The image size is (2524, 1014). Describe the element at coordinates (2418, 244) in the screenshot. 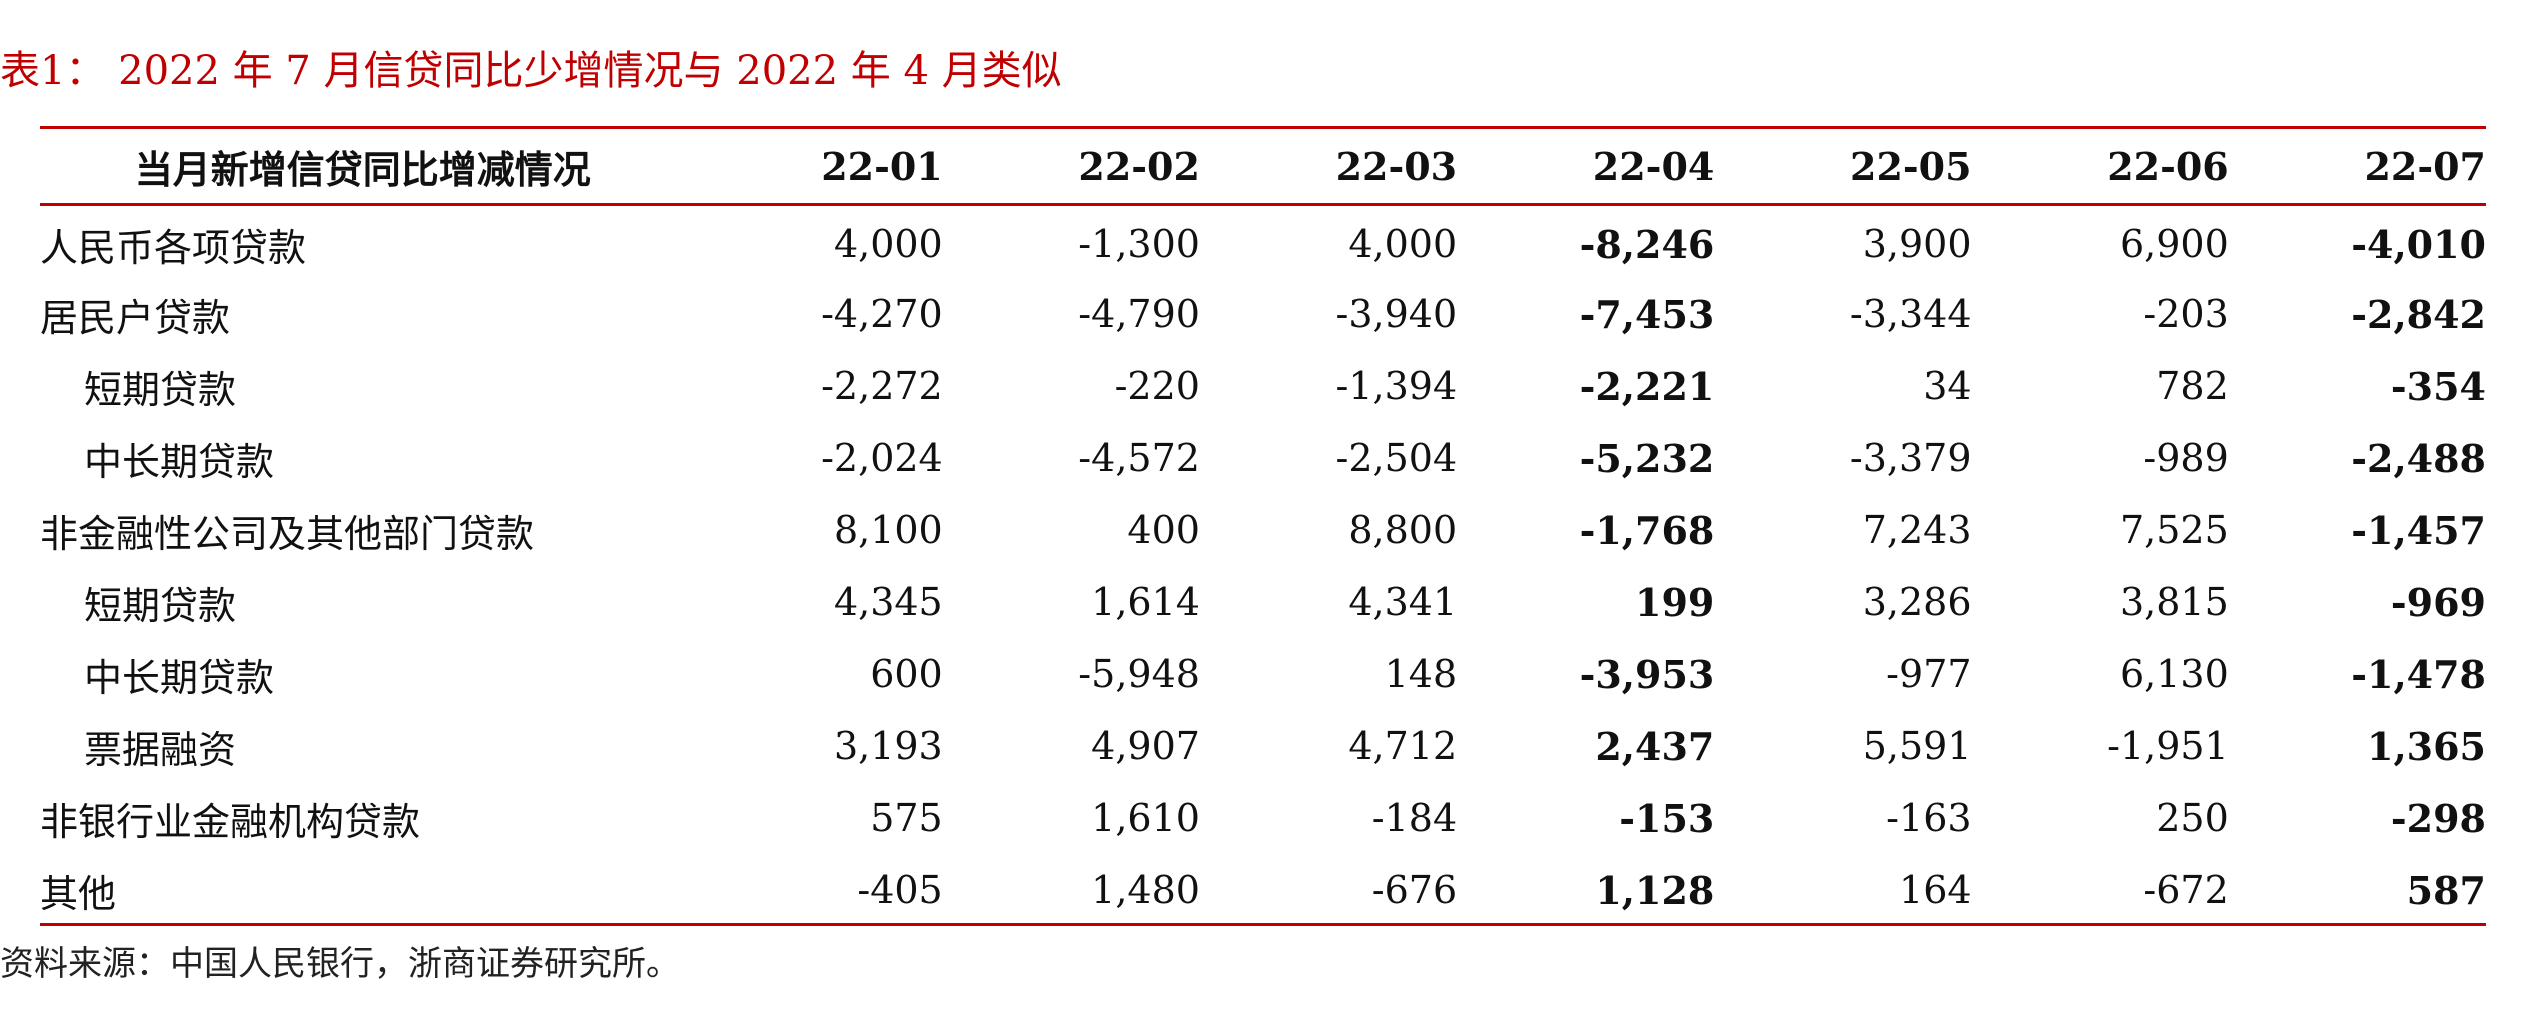

I see `table-cell: -4,010` at that location.